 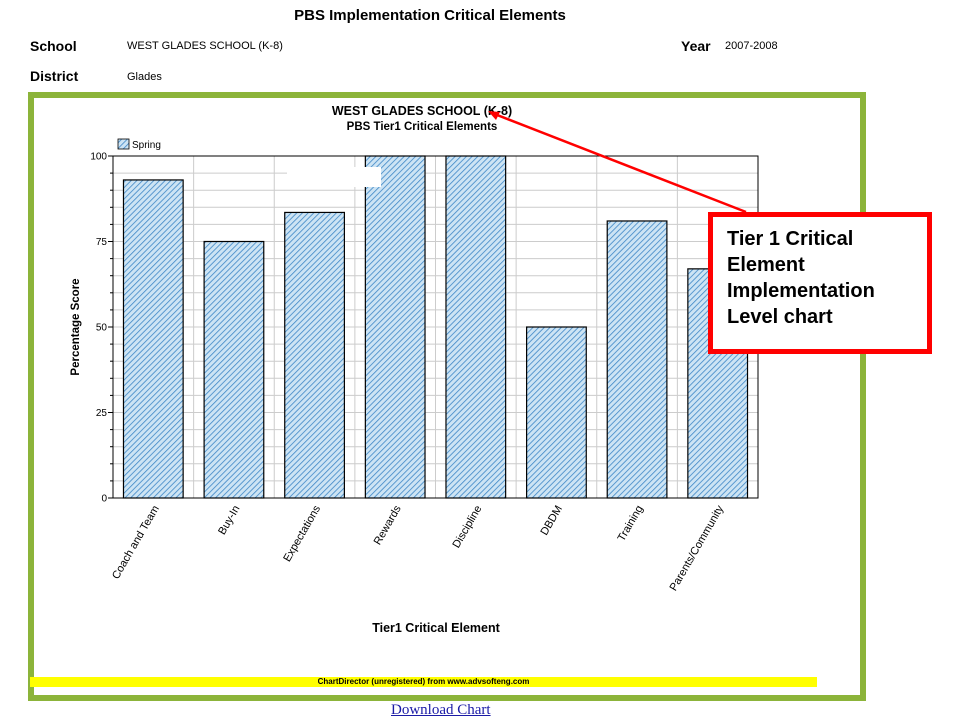 What do you see at coordinates (436, 628) in the screenshot?
I see `x-axis-label: Tier1 Critical Element` at bounding box center [436, 628].